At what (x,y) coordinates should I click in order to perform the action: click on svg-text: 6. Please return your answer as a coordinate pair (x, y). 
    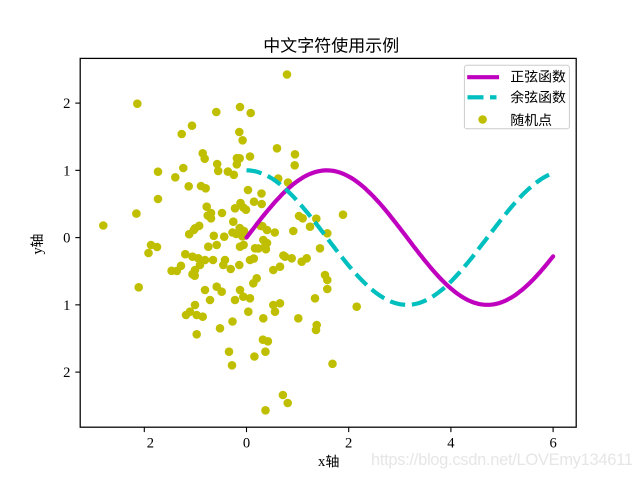
    Looking at the image, I should click on (552, 444).